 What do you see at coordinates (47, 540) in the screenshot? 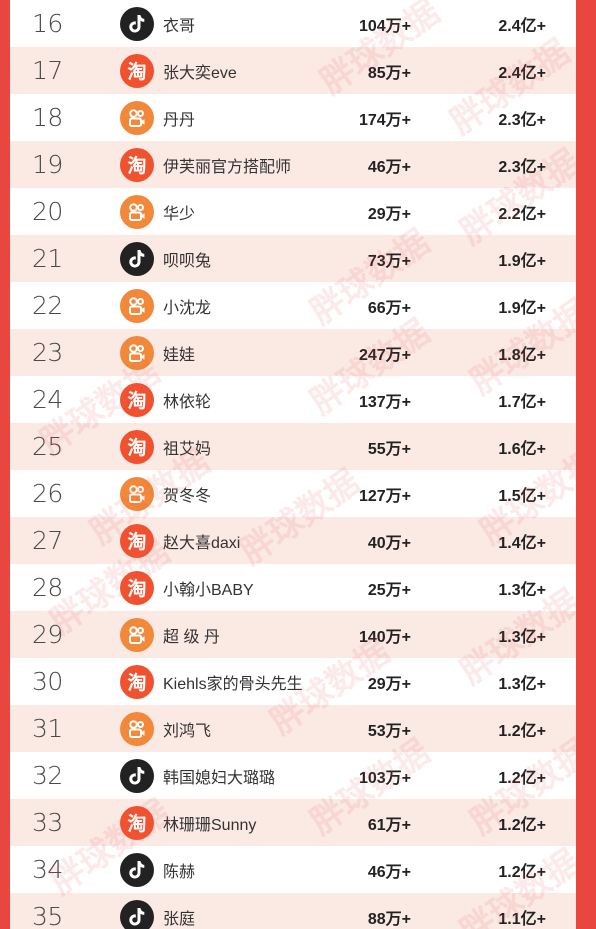
I see `rank-number: 27` at bounding box center [47, 540].